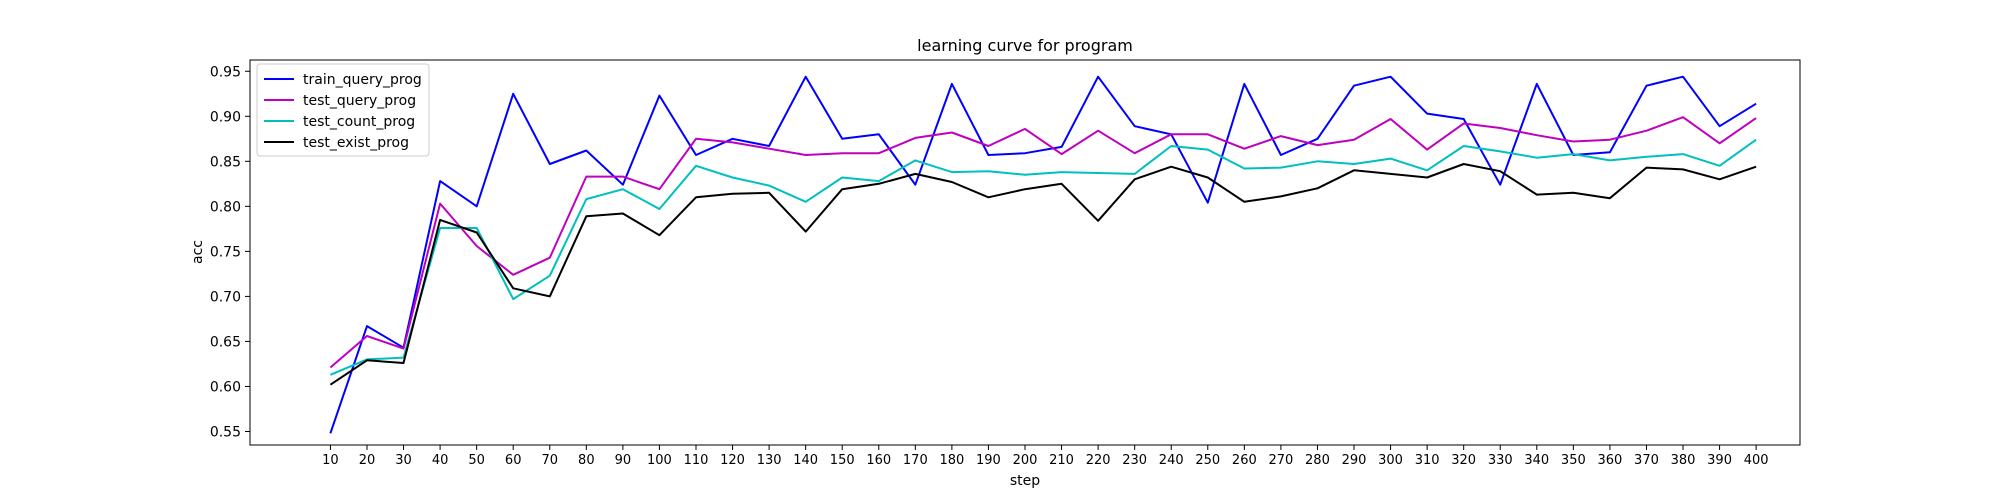 The image size is (2000, 500). Describe the element at coordinates (805, 460) in the screenshot. I see `x-tick-label: 140` at that location.